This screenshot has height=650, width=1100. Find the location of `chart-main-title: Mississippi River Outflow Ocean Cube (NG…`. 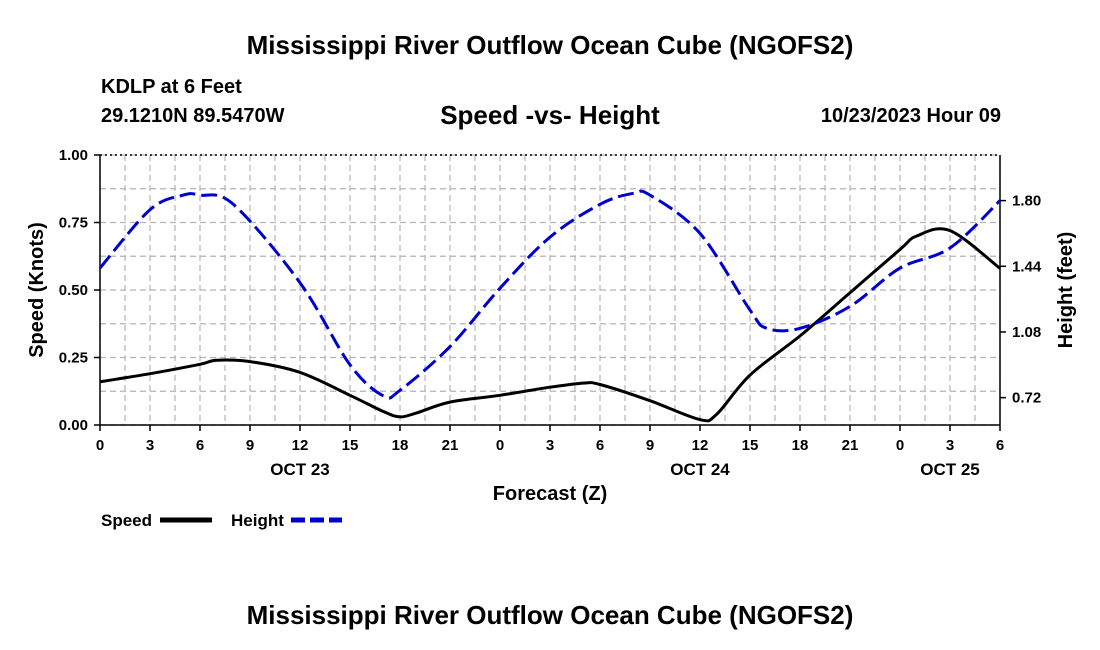

chart-main-title: Mississippi River Outflow Ocean Cube (NG… is located at coordinates (550, 45).